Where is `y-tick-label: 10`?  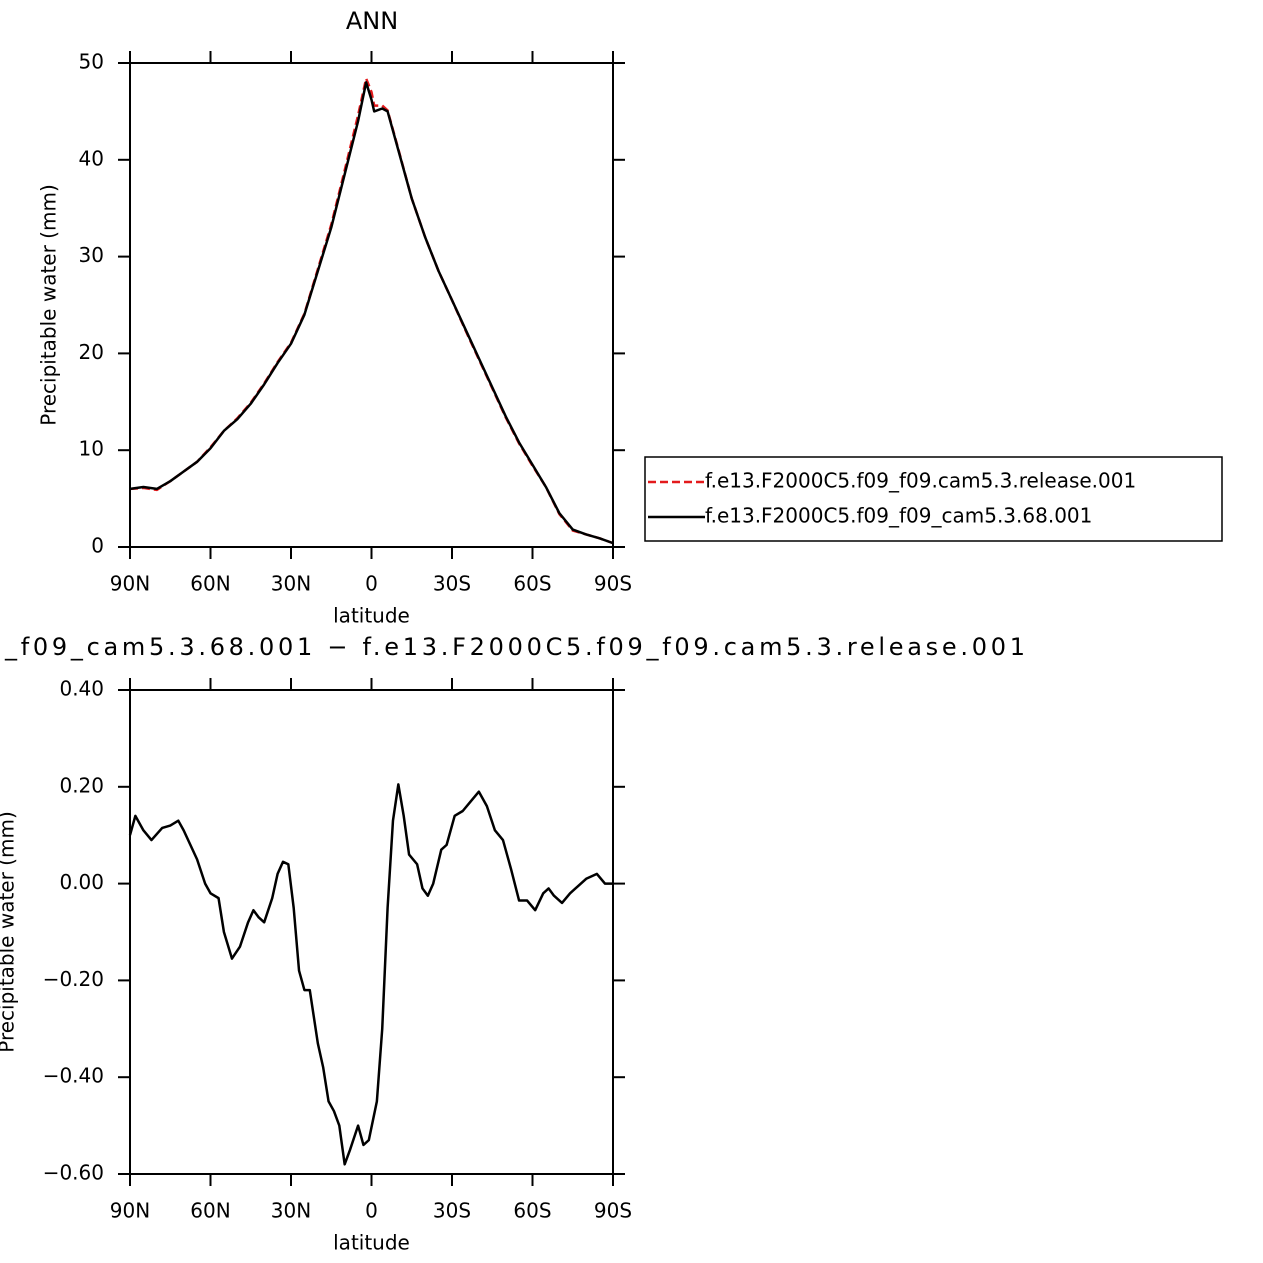 y-tick-label: 10 is located at coordinates (91, 449).